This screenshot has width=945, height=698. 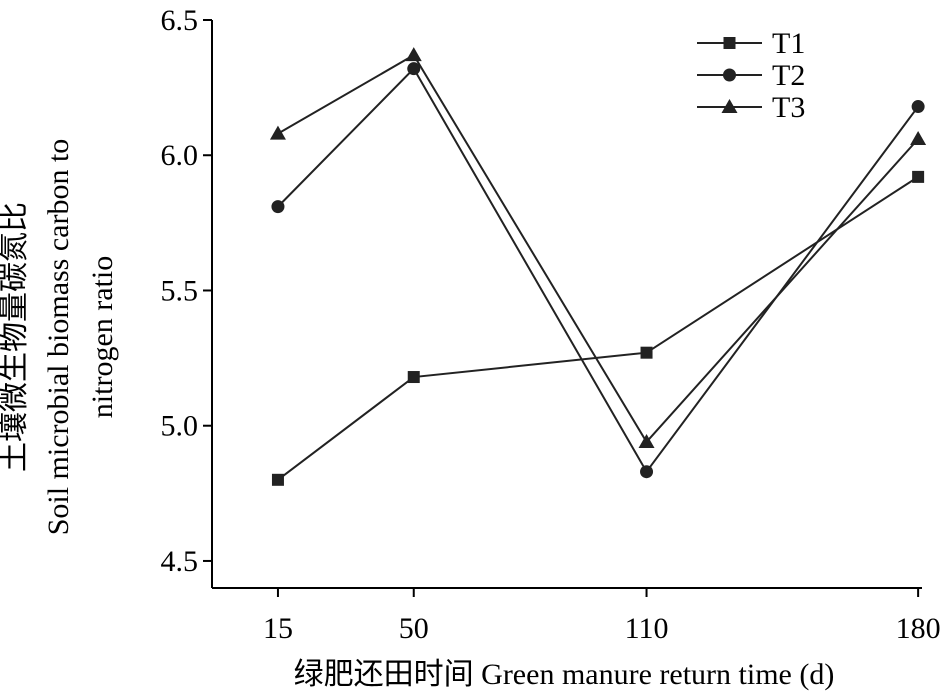 What do you see at coordinates (180, 20) in the screenshot?
I see `y-tick-label: 6.5` at bounding box center [180, 20].